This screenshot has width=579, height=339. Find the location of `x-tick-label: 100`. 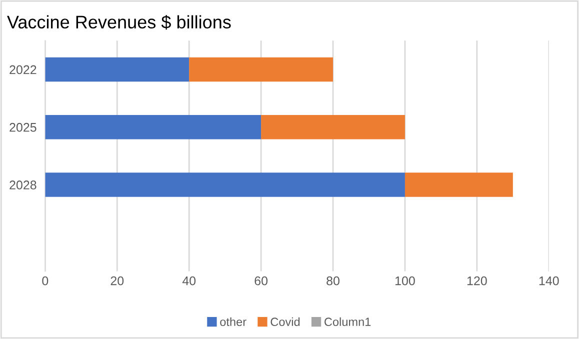

x-tick-label: 100 is located at coordinates (405, 281).